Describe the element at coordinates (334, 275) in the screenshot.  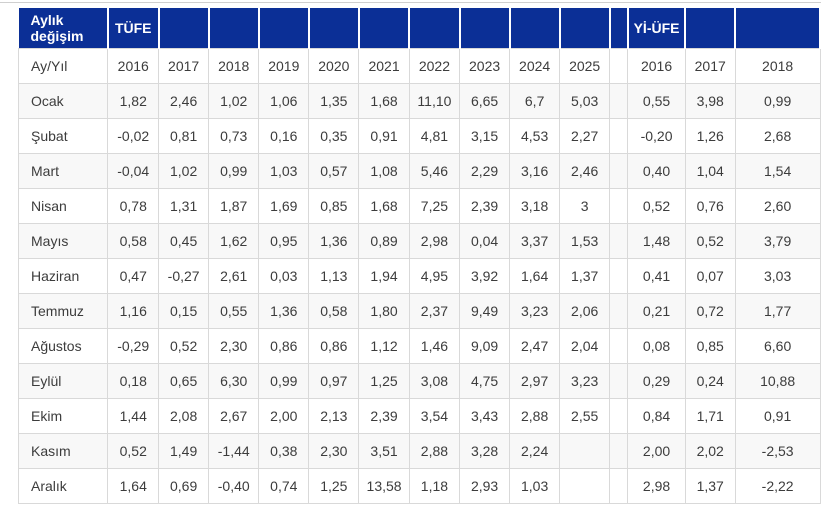
I see `tufe-value-cell: 1,13` at that location.